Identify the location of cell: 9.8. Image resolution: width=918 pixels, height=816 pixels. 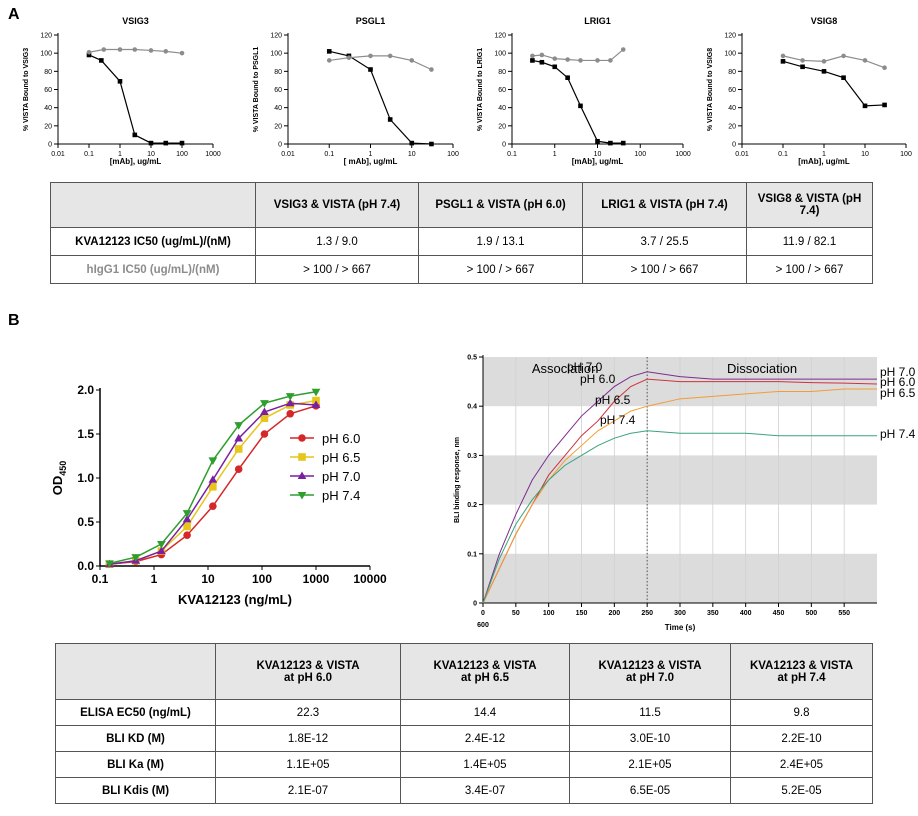
(801, 712).